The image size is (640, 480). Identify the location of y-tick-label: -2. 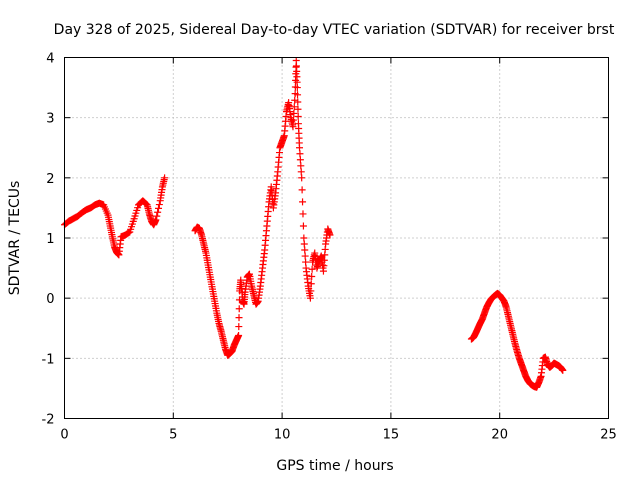
(48, 420).